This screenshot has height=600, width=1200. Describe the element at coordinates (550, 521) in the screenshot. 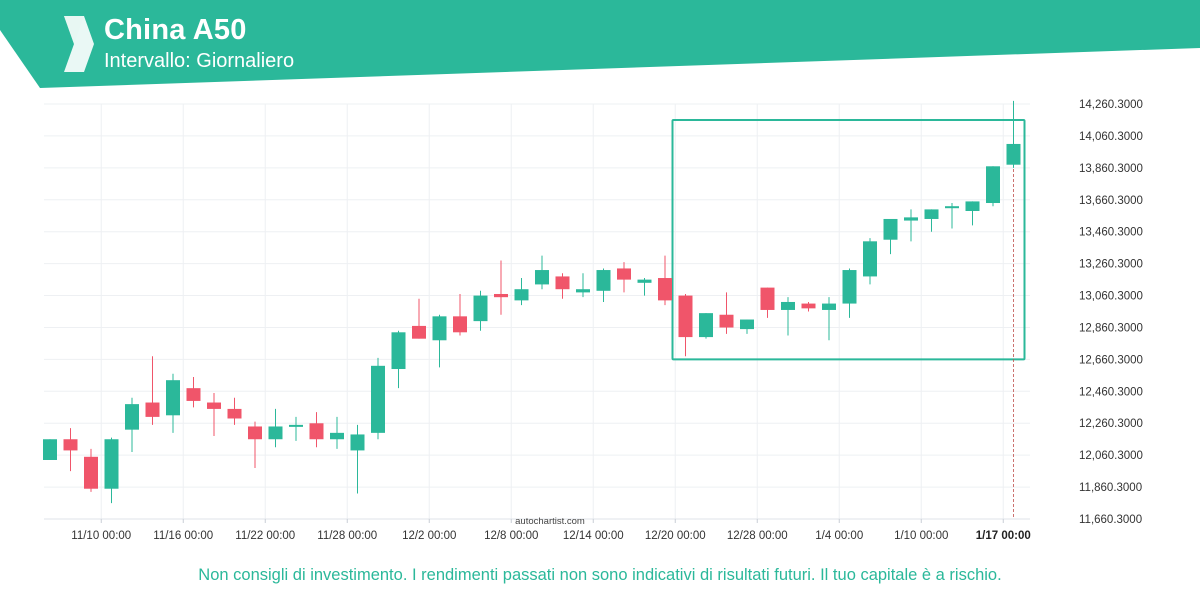

I see `watermark-text: autochartist.com` at that location.